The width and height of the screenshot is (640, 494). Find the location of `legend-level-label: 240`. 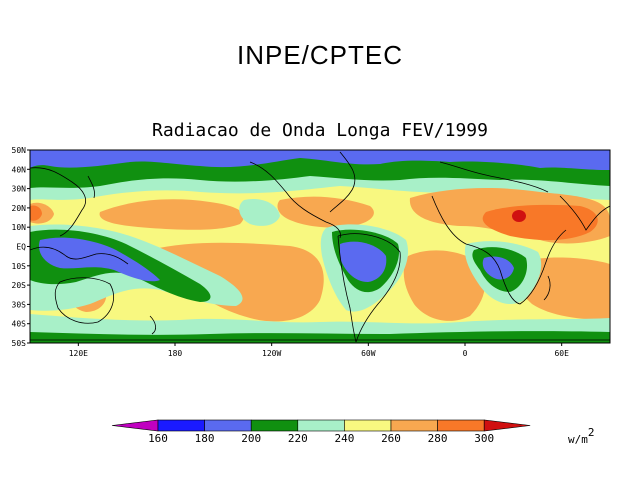

legend-level-label: 240 is located at coordinates (344, 438).